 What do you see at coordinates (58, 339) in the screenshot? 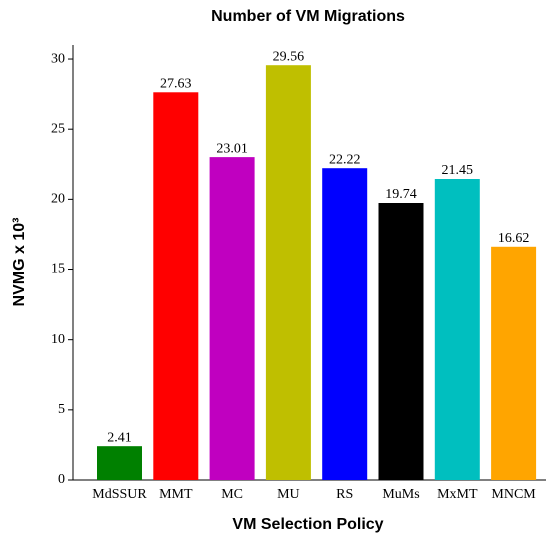
I see `y-tick-label: 10` at bounding box center [58, 339].